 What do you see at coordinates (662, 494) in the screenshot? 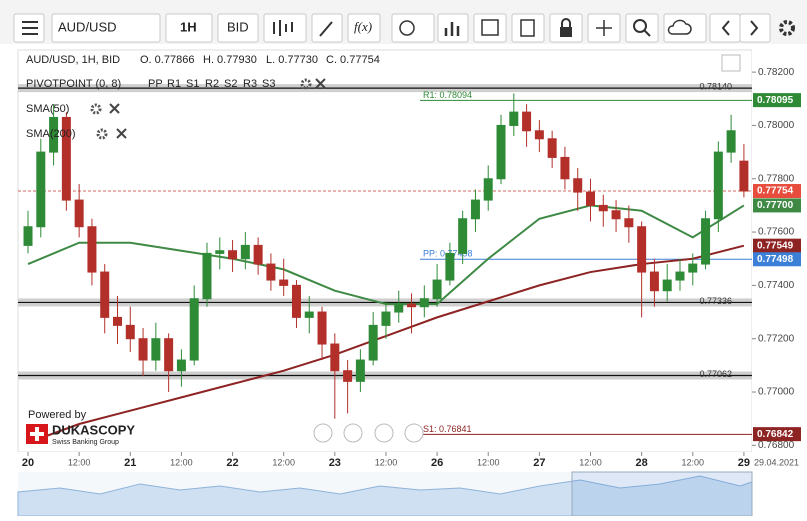
I see `navigator-window` at bounding box center [662, 494].